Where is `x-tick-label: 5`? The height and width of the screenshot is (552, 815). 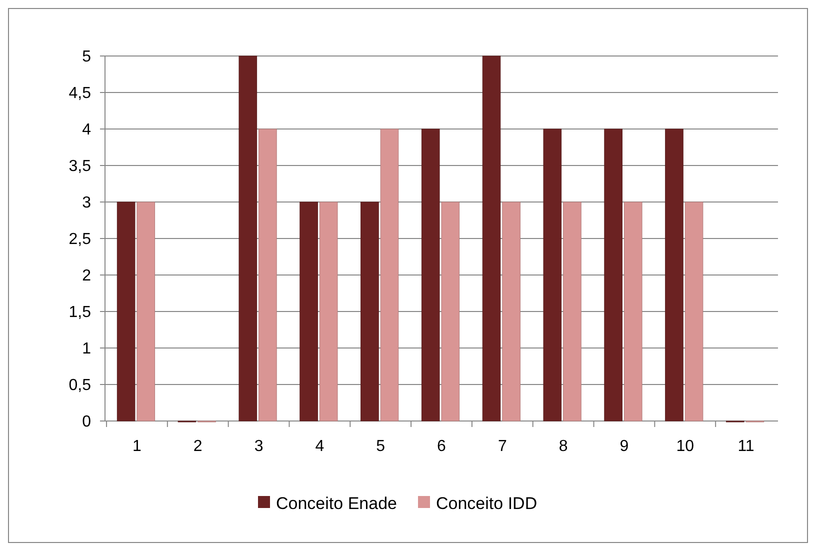 x-tick-label: 5 is located at coordinates (381, 446).